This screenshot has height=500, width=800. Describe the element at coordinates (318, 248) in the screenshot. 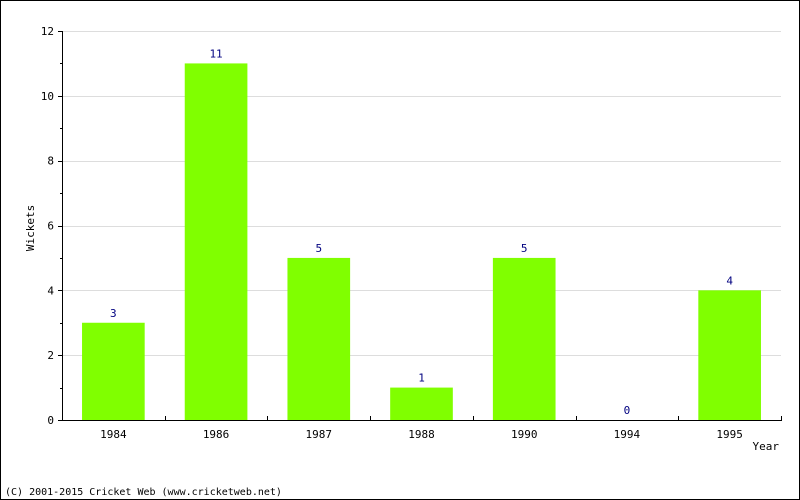

I see `data-label-1987: 5` at that location.